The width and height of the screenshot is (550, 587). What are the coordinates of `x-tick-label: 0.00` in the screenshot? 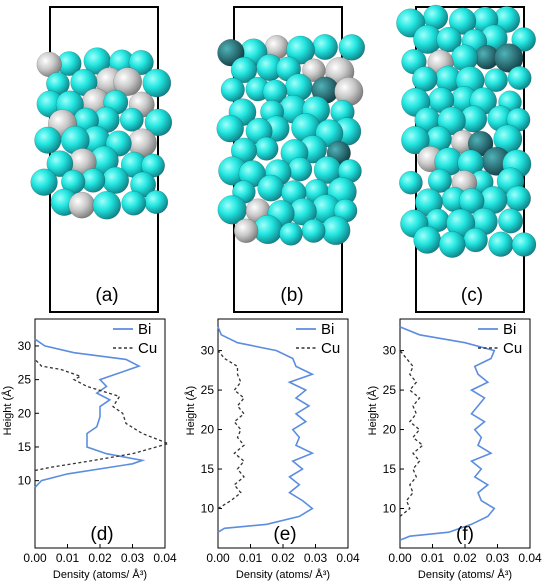 It's located at (218, 558).